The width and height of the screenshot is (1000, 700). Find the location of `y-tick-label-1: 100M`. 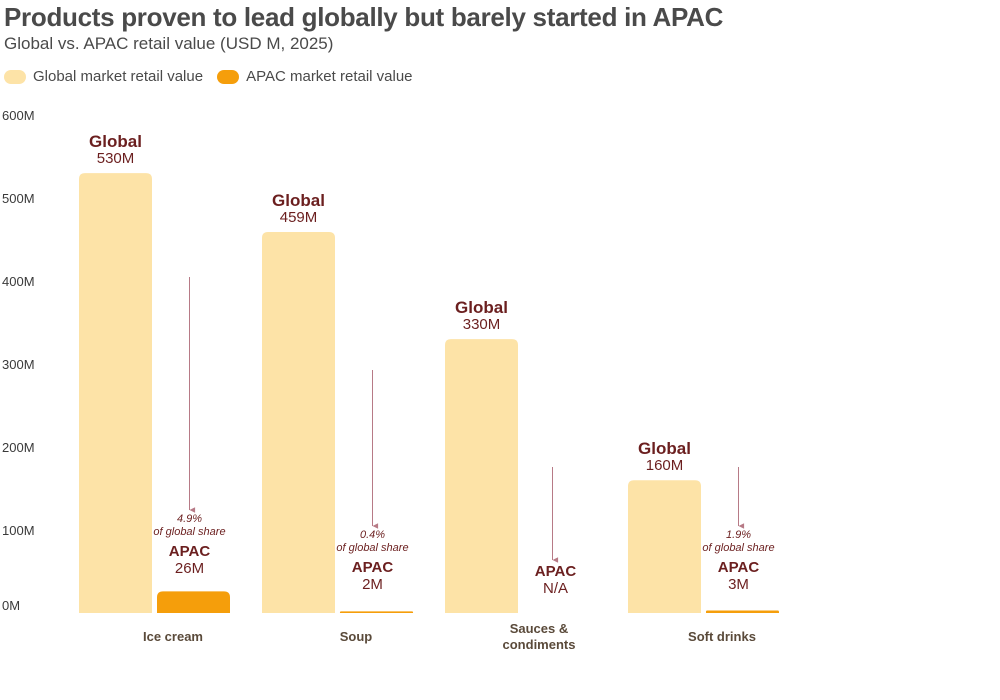

y-tick-label-1: 100M is located at coordinates (18, 530).